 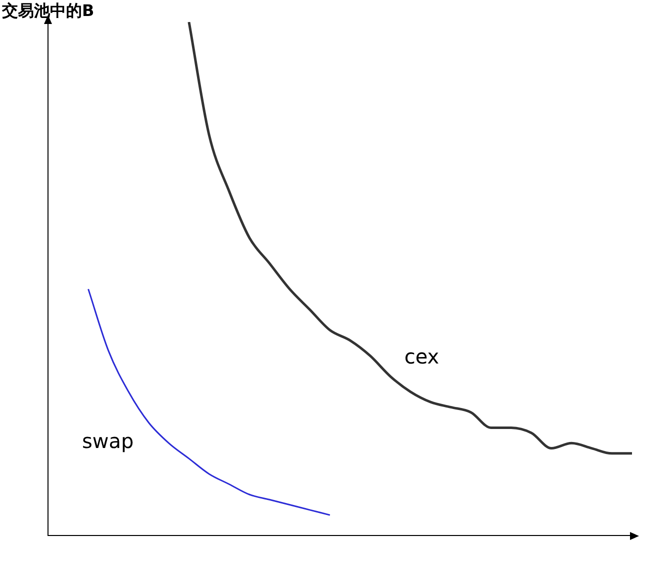 What do you see at coordinates (422, 356) in the screenshot?
I see `series-label: cex` at bounding box center [422, 356].